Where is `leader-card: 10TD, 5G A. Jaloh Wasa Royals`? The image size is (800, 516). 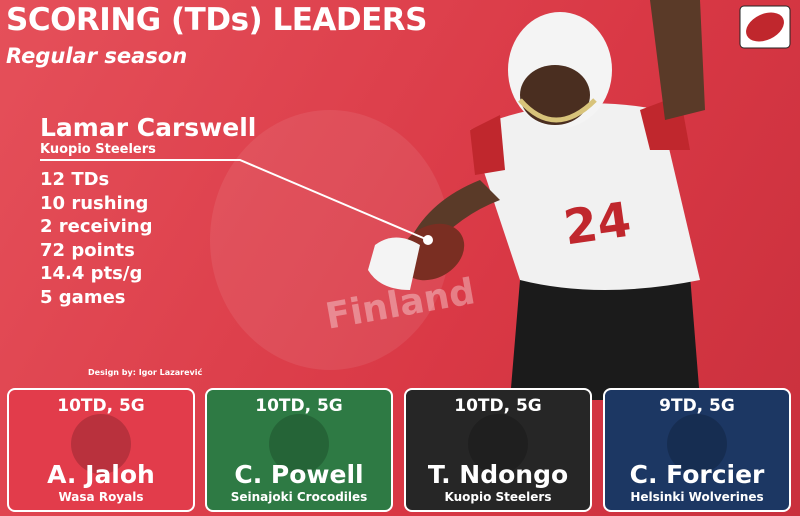
leader-card: 10TD, 5G A. Jaloh Wasa Royals is located at coordinates (101, 450).